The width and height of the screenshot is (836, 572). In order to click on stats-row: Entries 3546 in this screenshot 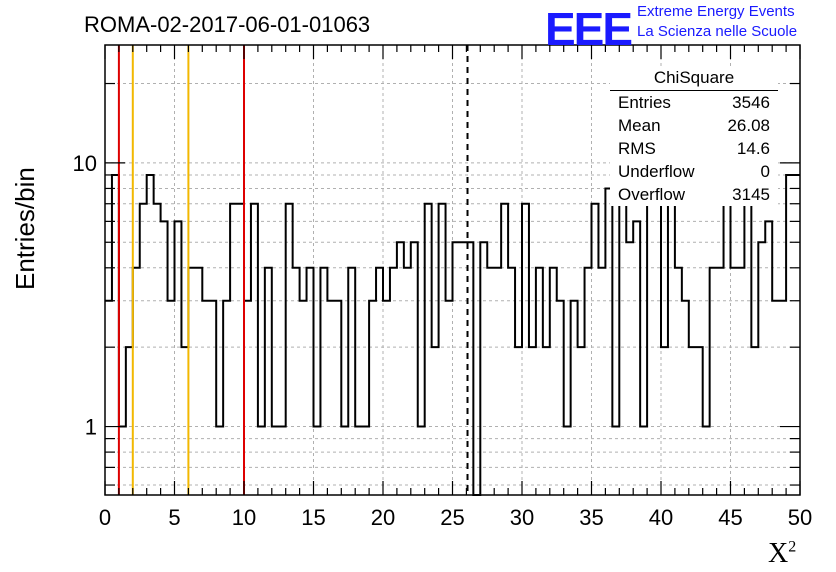, I will do `click(694, 102)`.